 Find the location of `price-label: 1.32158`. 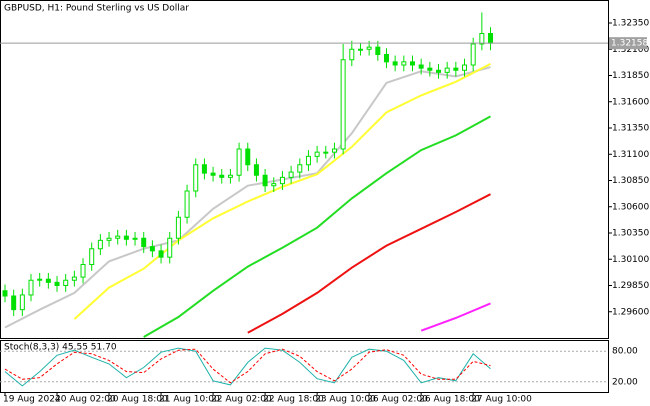

price-label: 1.32158 is located at coordinates (629, 44).